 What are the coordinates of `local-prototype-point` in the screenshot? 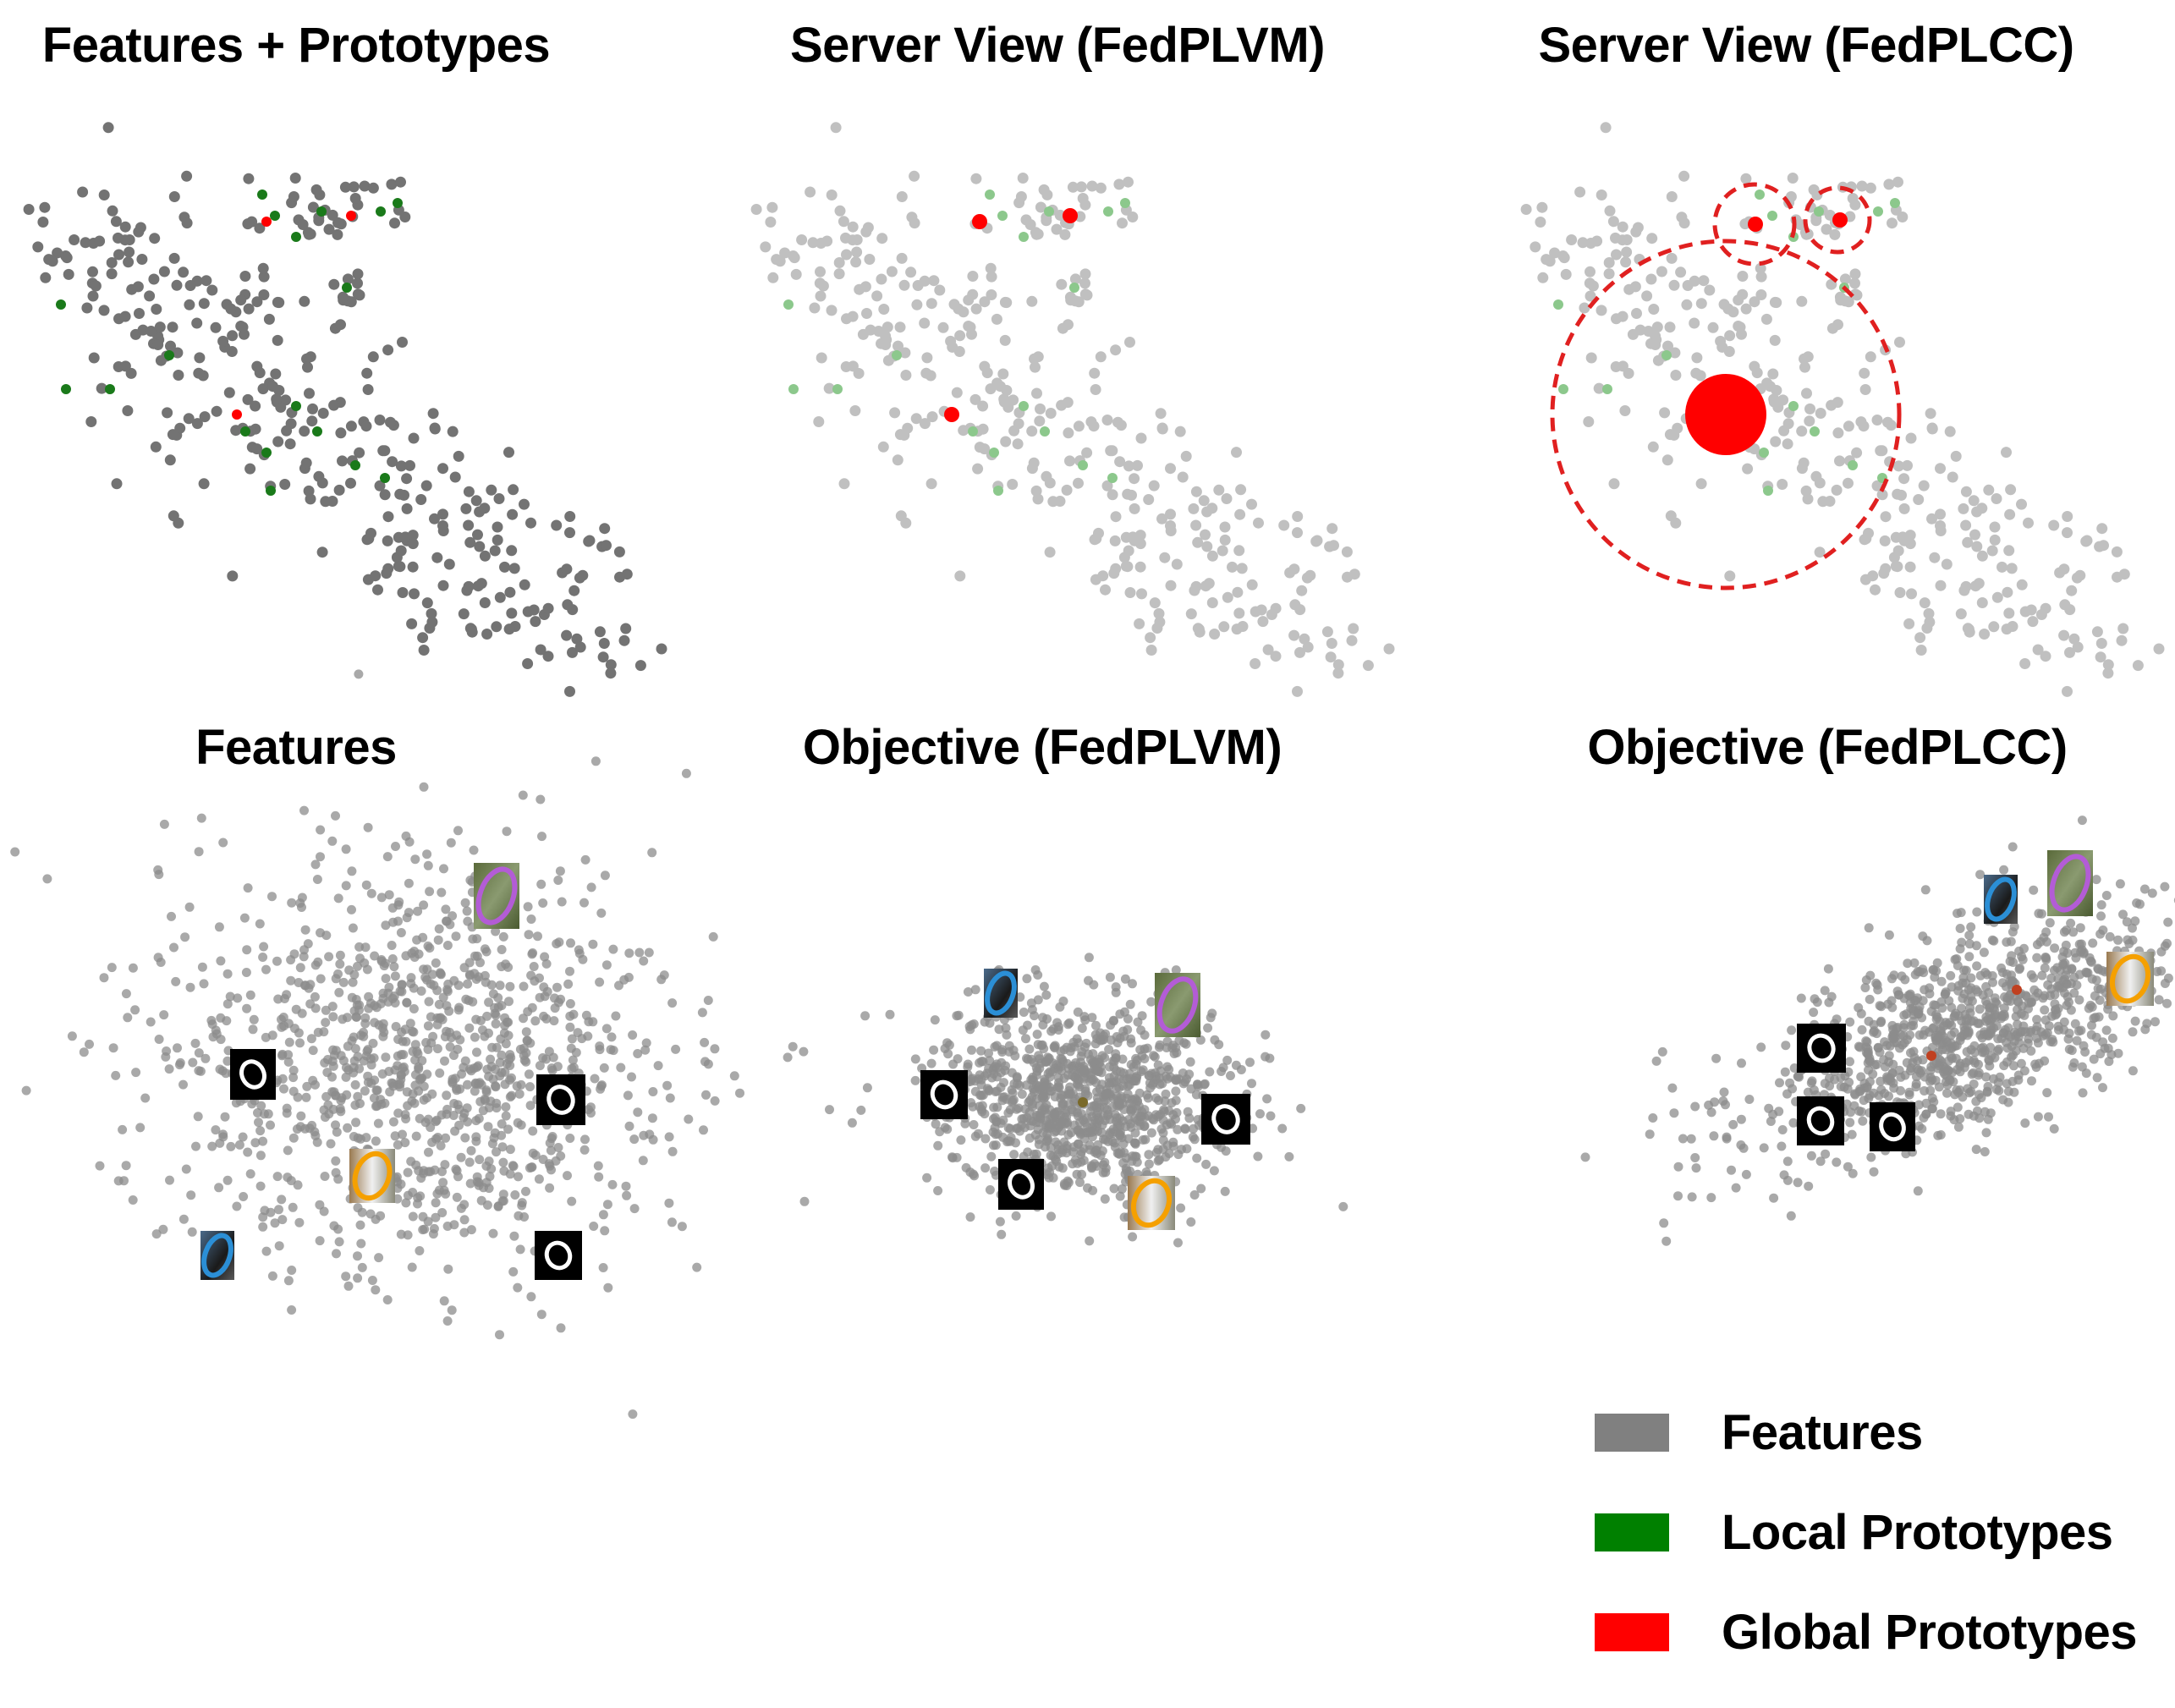 It's located at (1815, 431).